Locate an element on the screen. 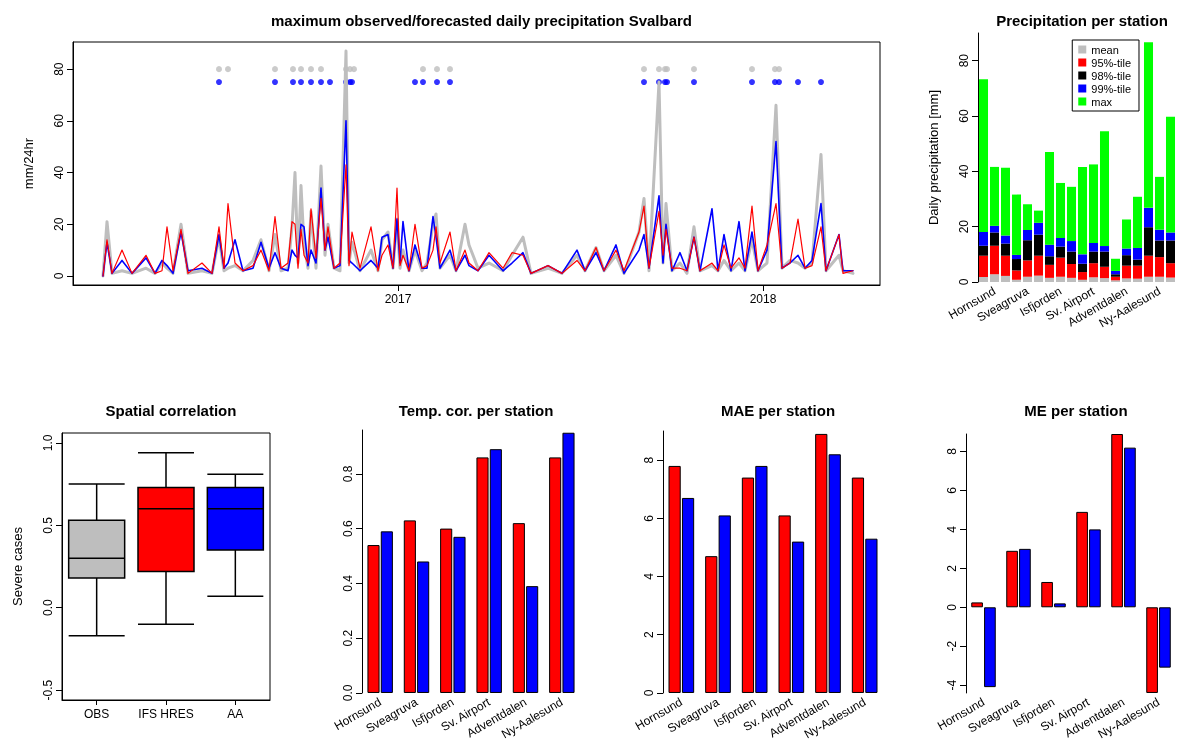 This screenshot has height=742, width=1186. chart-title: MAE per station is located at coordinates (778, 410).